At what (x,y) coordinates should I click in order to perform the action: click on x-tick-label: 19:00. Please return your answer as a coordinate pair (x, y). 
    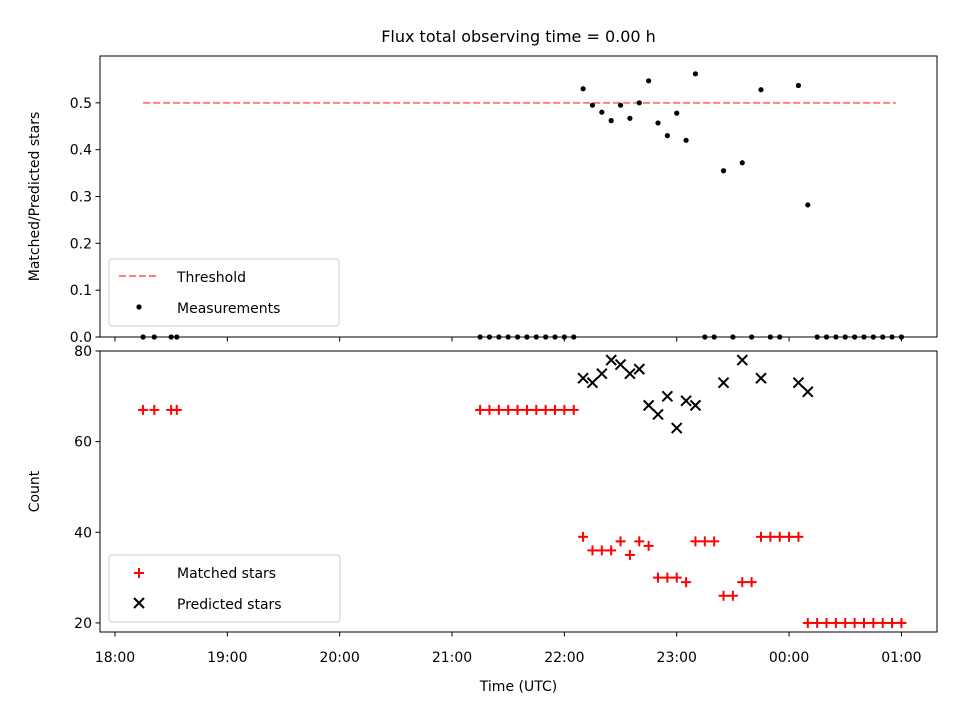
    Looking at the image, I should click on (227, 658).